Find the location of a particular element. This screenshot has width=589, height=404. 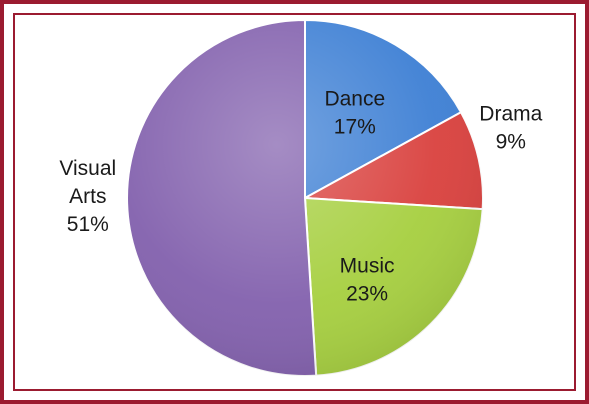

slice-category-label: Visual is located at coordinates (87, 168).